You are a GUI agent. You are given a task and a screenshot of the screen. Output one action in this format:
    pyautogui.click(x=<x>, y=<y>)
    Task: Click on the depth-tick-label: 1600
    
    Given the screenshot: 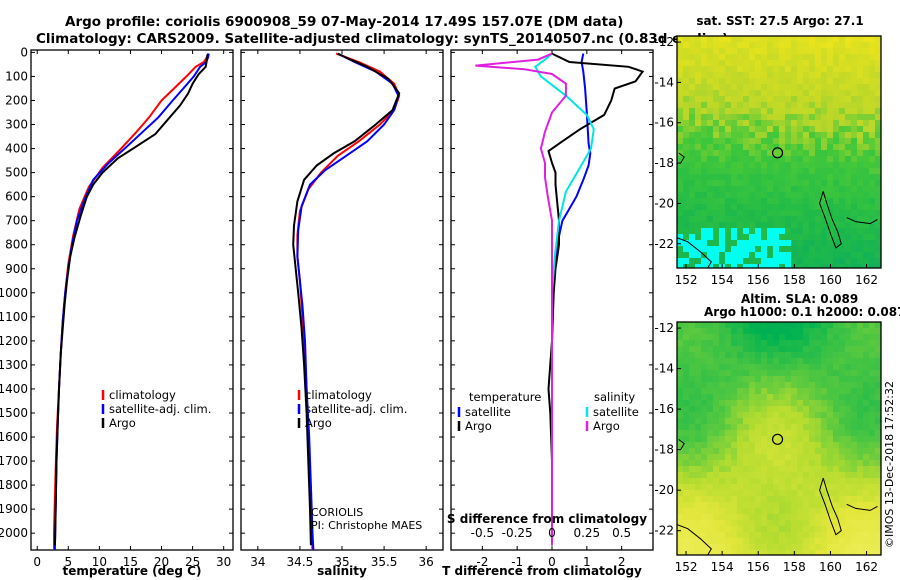 What is the action you would take?
    pyautogui.click(x=14, y=437)
    